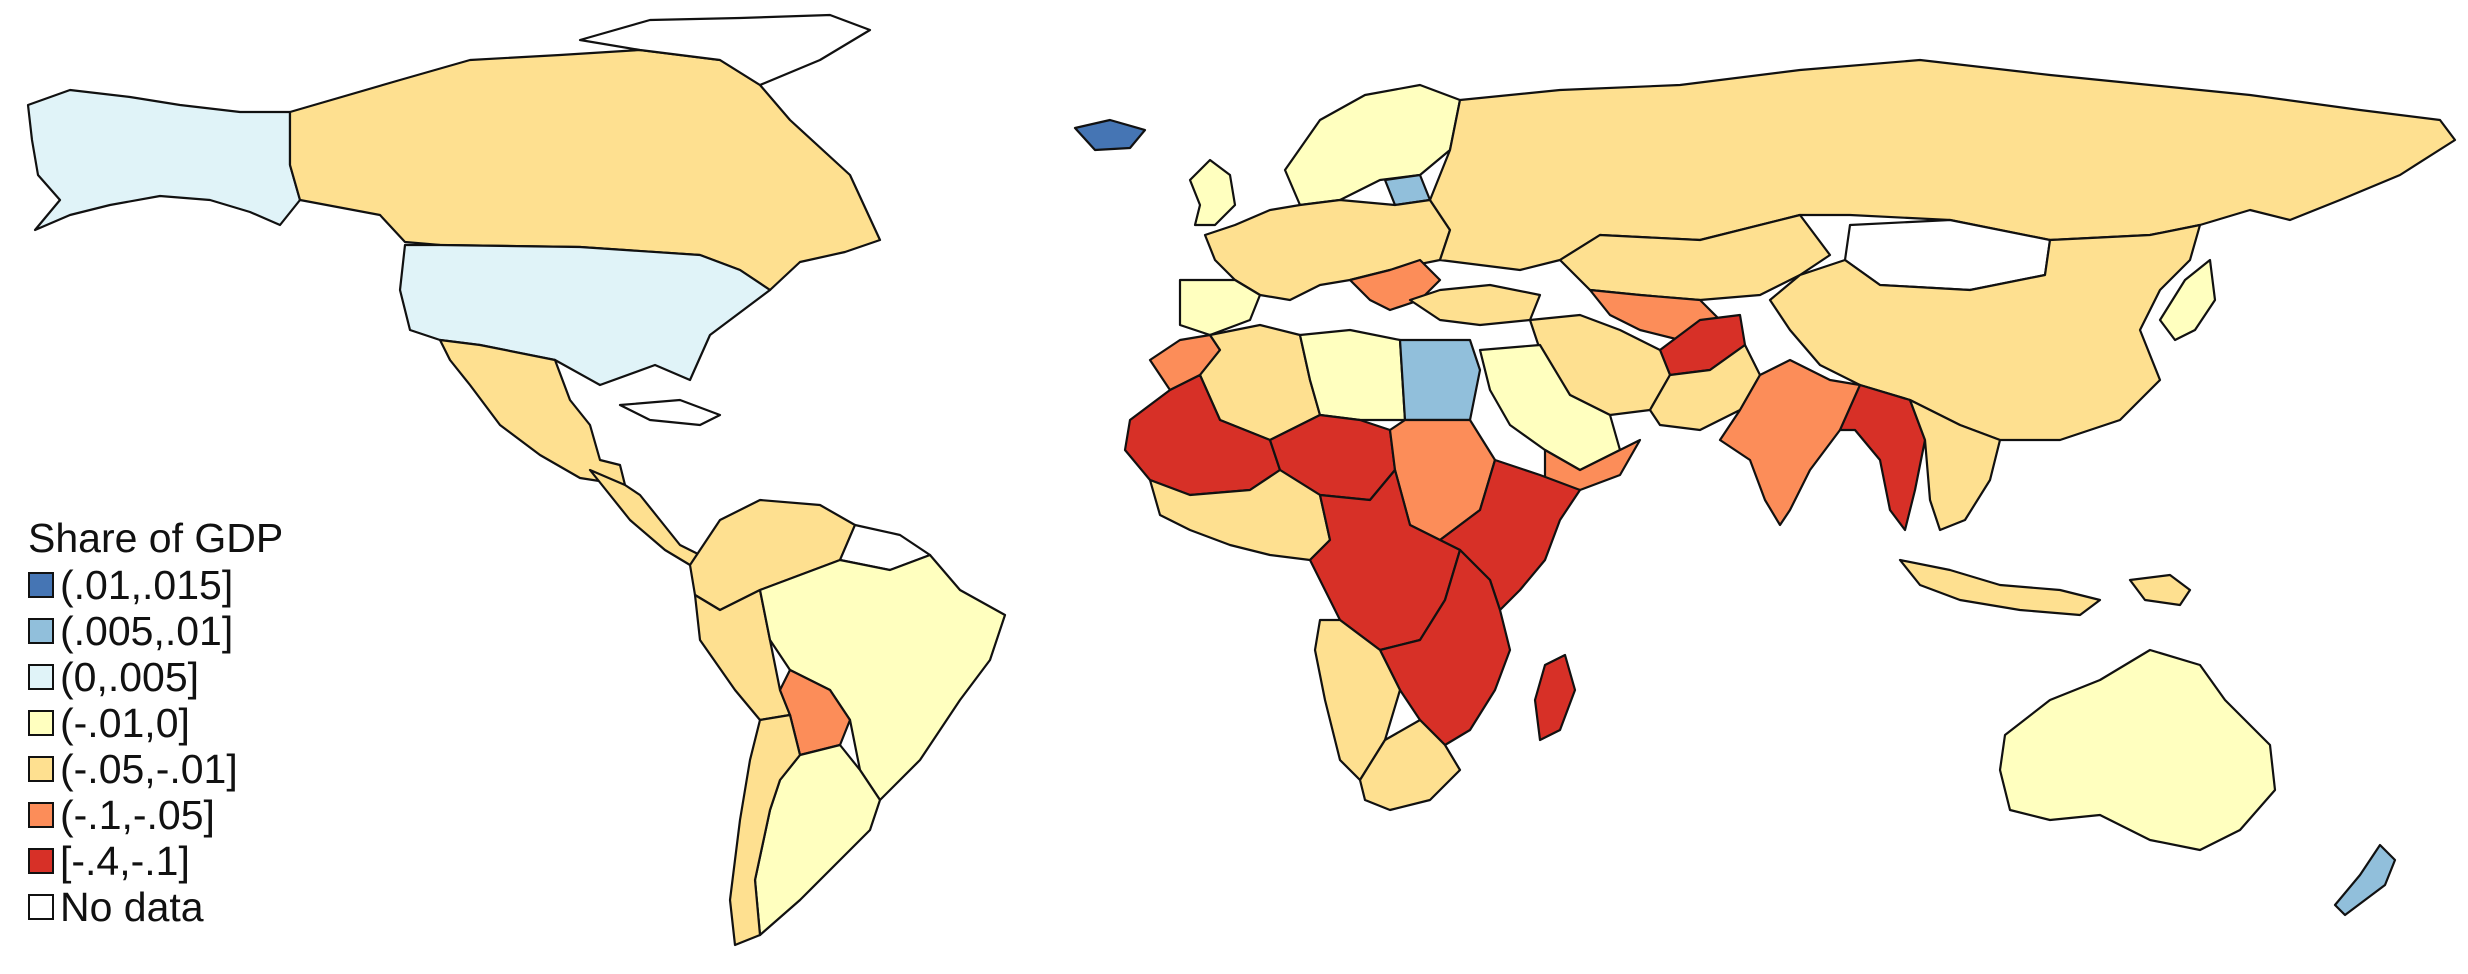 This screenshot has height=974, width=2468. Describe the element at coordinates (137, 814) in the screenshot. I see `legend-label: (-.1,-.05]` at that location.